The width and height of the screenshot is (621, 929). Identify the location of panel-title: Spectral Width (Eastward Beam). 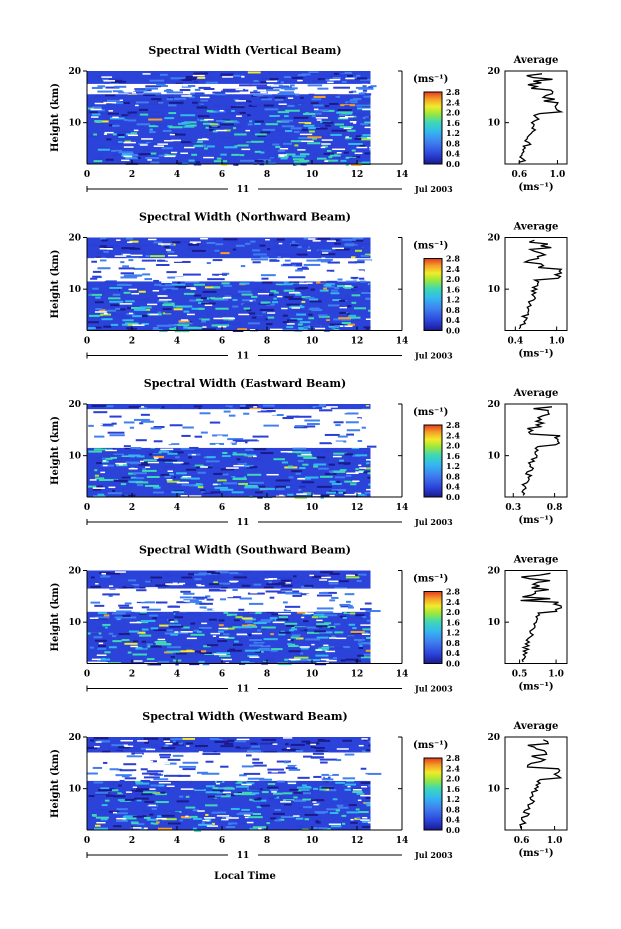
(245, 383).